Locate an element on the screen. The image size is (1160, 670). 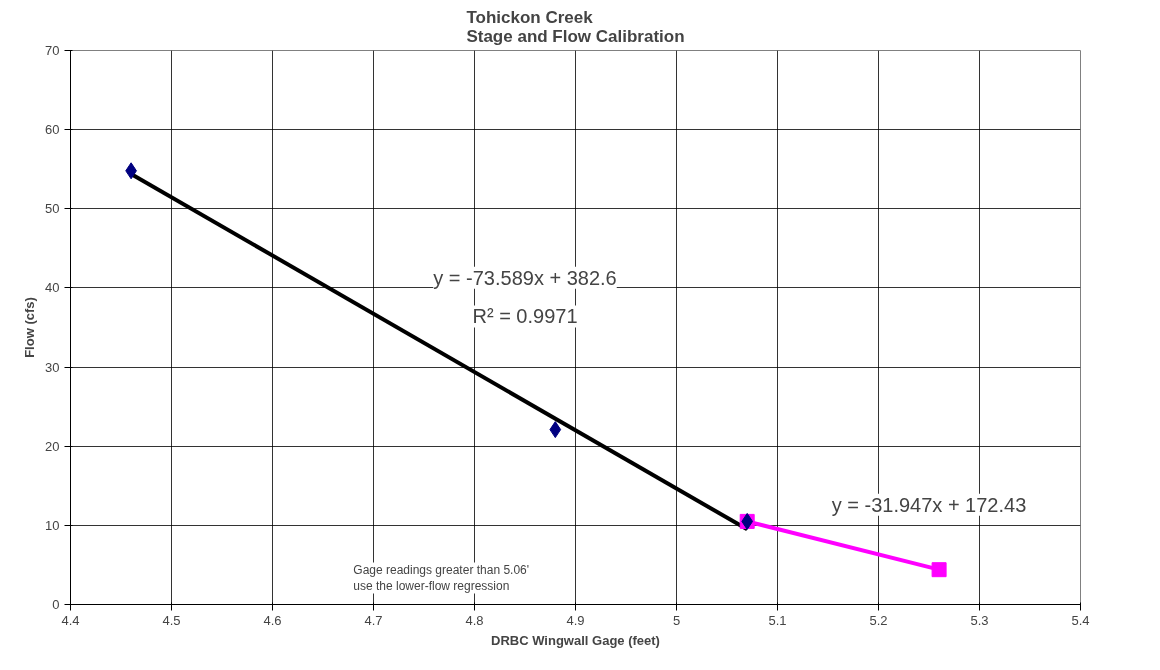
y-tick-label: 40 is located at coordinates (52, 288).